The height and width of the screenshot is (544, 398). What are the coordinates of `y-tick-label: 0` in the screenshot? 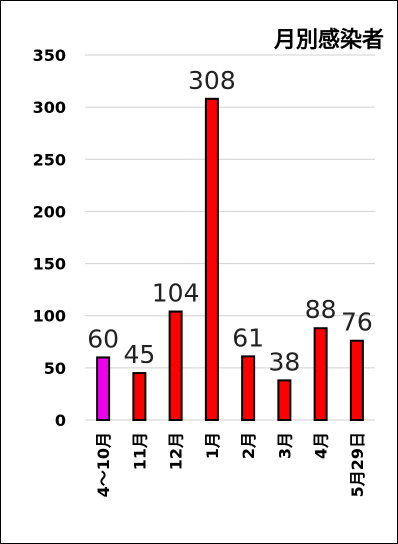 It's located at (60, 420).